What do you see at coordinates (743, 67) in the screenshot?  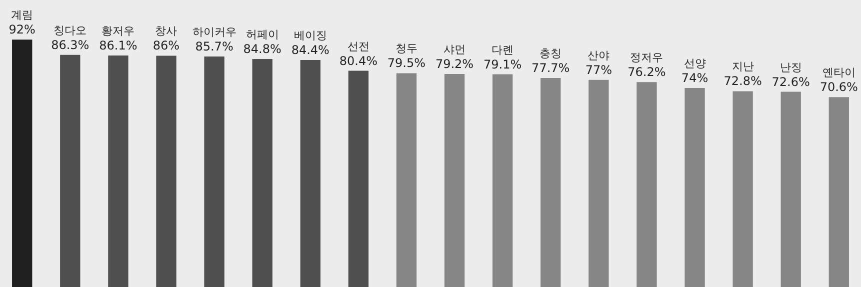 I see `x-tick-label: 지난` at bounding box center [743, 67].